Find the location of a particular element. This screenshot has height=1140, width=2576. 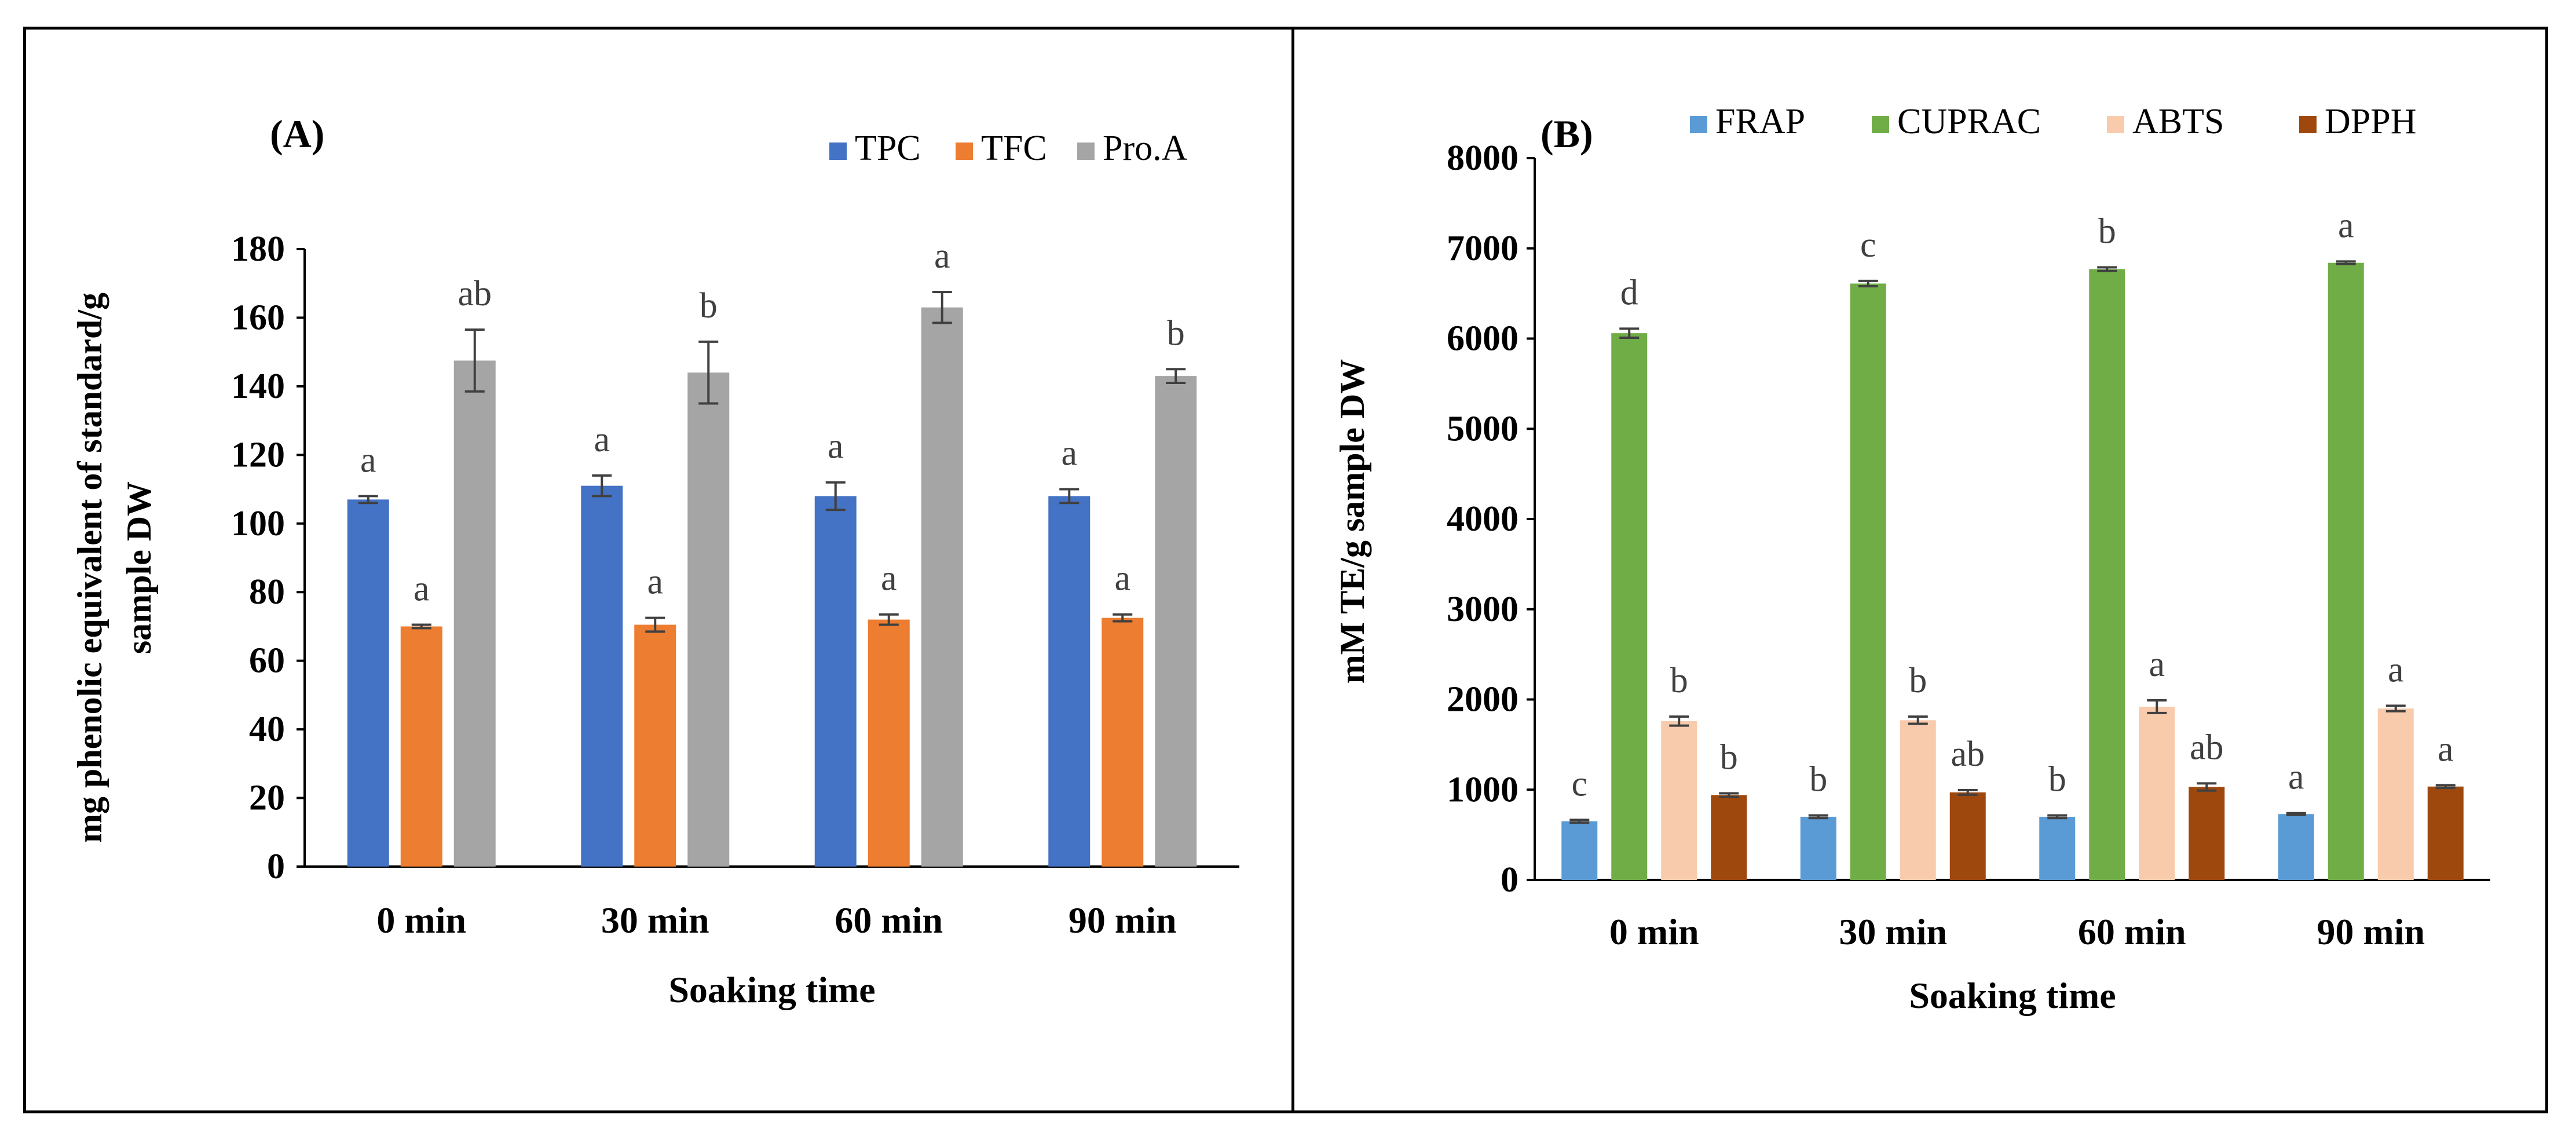

y-tick-label: 140 is located at coordinates (258, 386).